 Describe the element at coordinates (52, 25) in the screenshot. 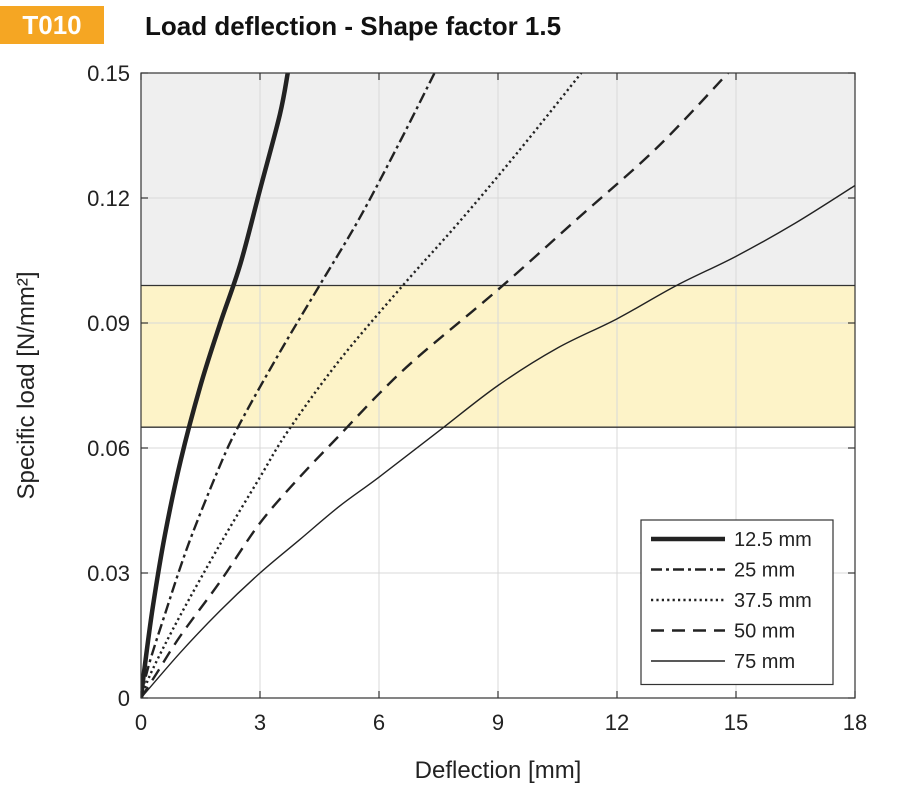

I see `table-code-badge: T010` at that location.